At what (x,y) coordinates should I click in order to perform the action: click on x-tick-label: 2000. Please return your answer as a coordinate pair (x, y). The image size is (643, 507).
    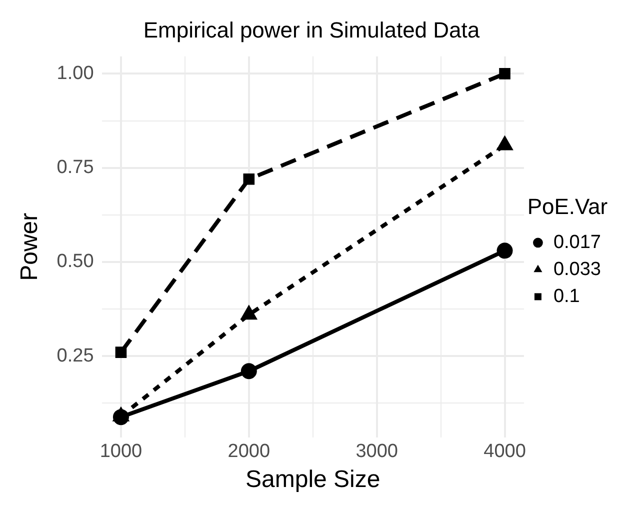
    Looking at the image, I should click on (249, 451).